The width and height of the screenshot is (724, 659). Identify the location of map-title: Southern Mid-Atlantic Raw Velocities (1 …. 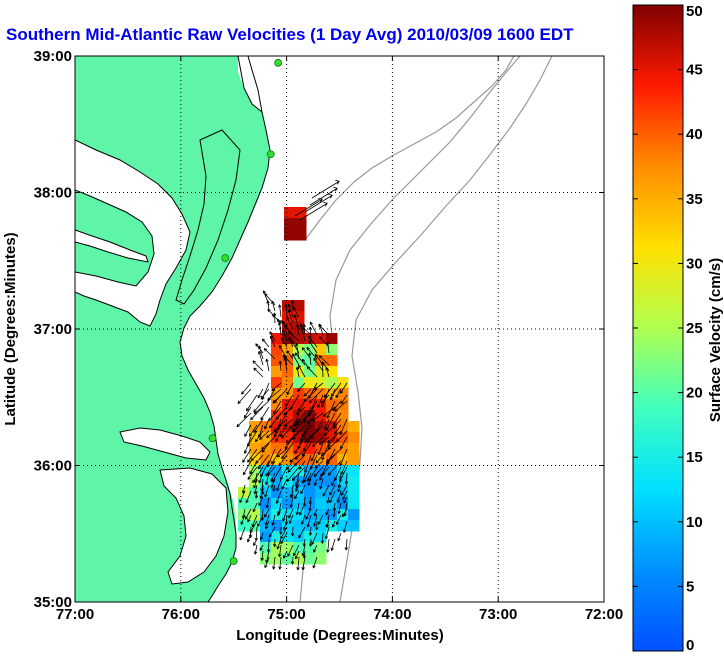
(290, 34).